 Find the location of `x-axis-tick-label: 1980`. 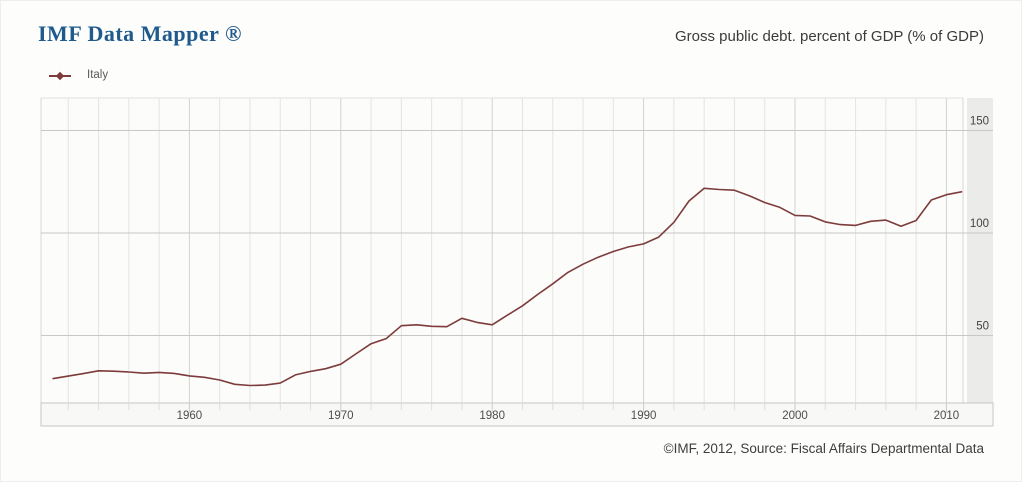

x-axis-tick-label: 1980 is located at coordinates (492, 416).